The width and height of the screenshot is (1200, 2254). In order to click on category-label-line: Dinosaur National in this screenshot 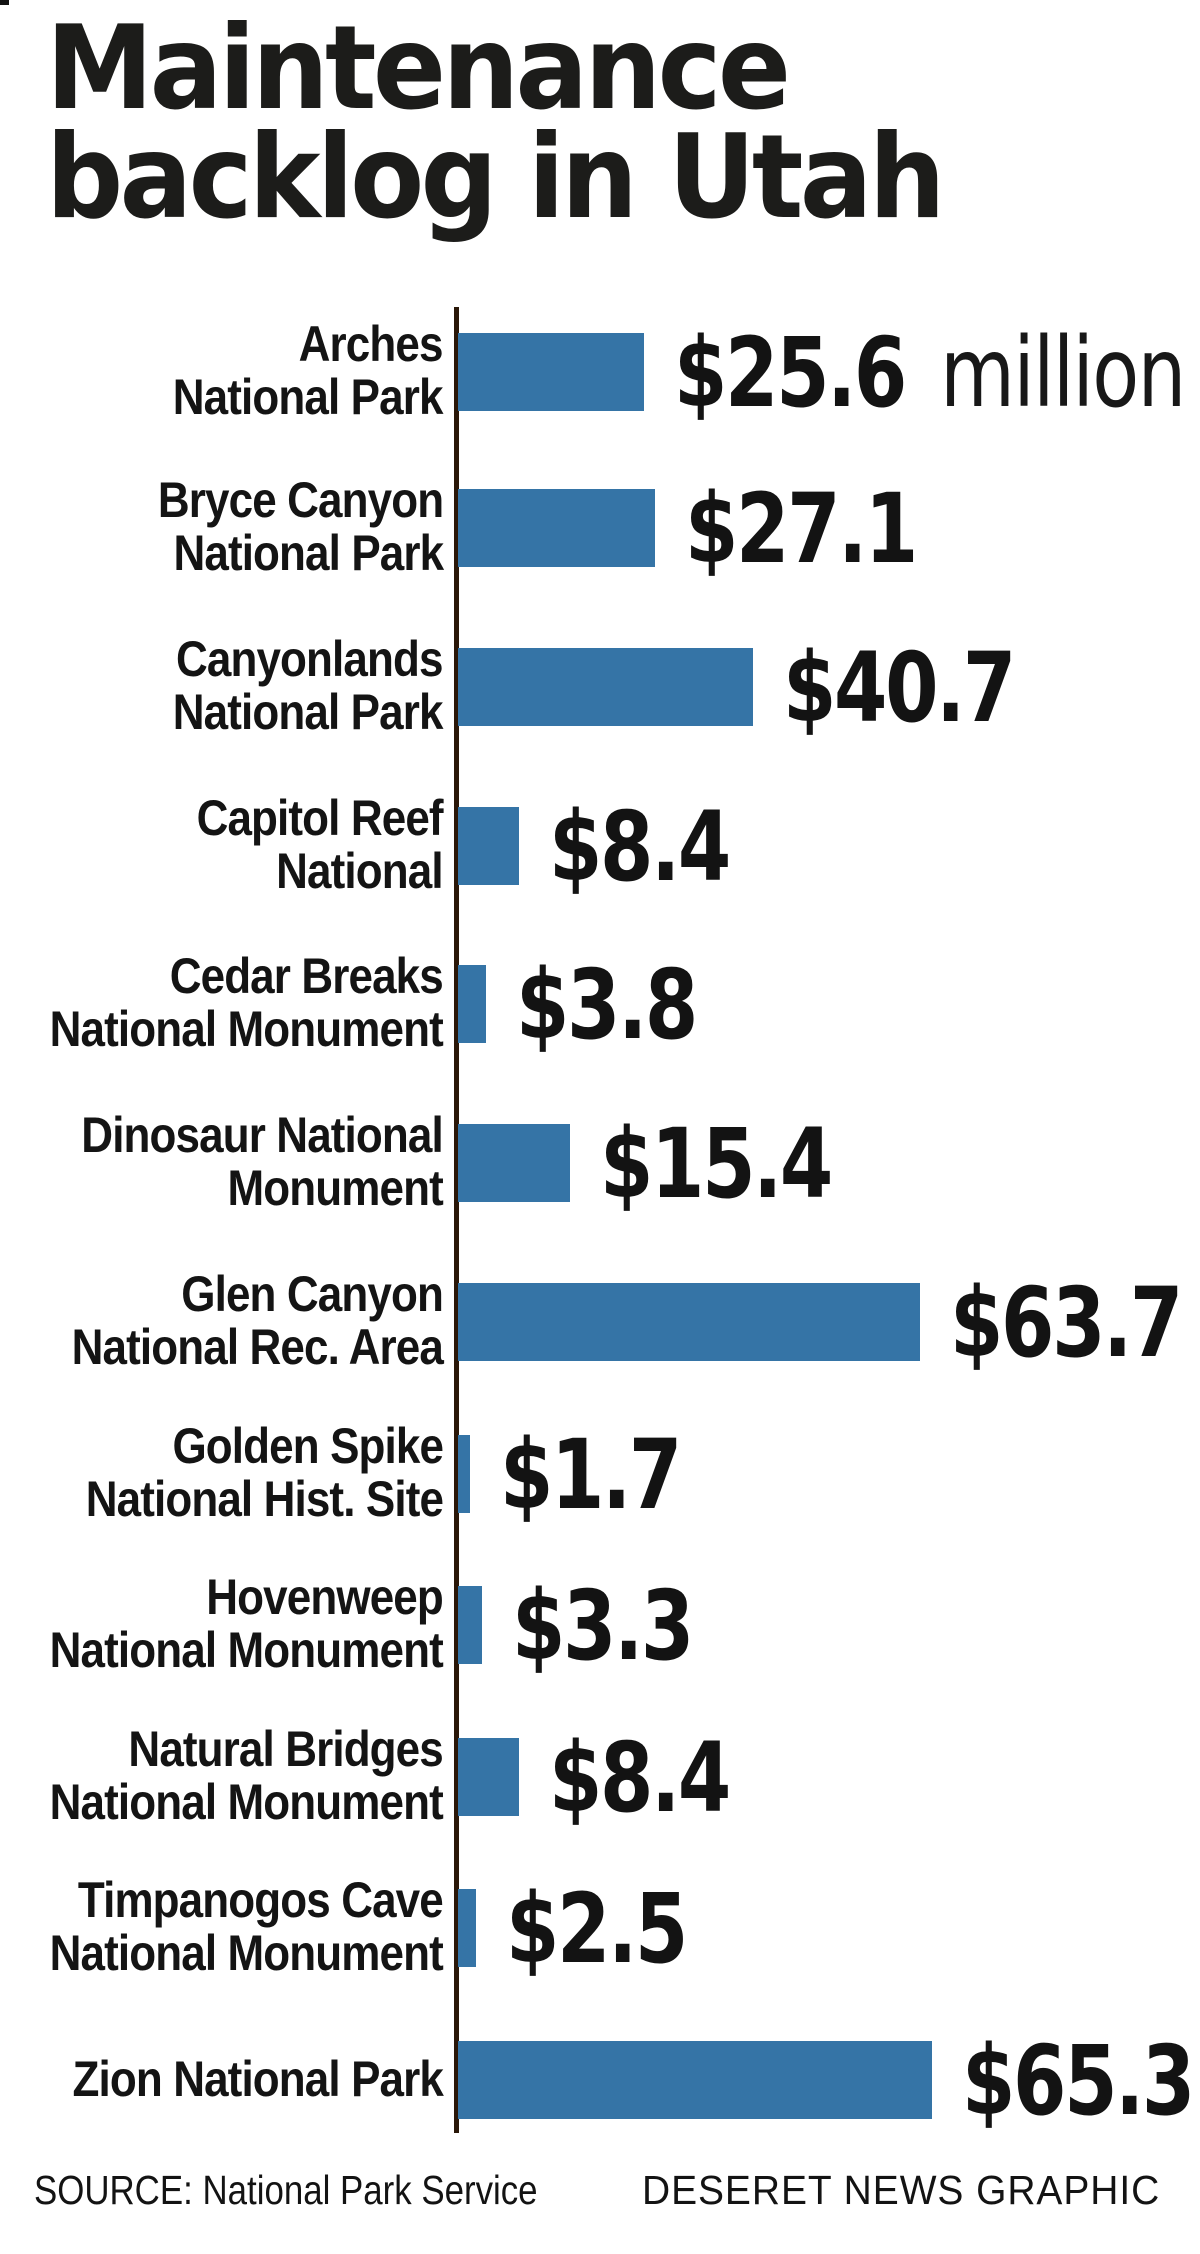, I will do `click(262, 1135)`.